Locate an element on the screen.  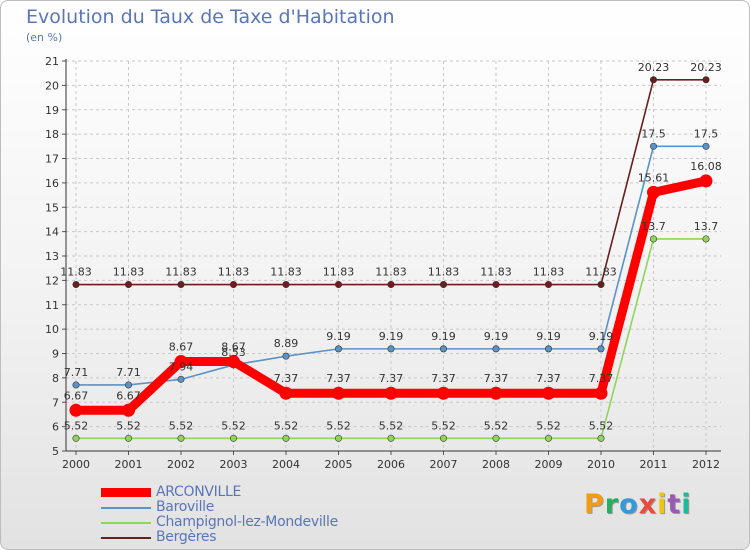
logo-letter: P is located at coordinates (594, 504).